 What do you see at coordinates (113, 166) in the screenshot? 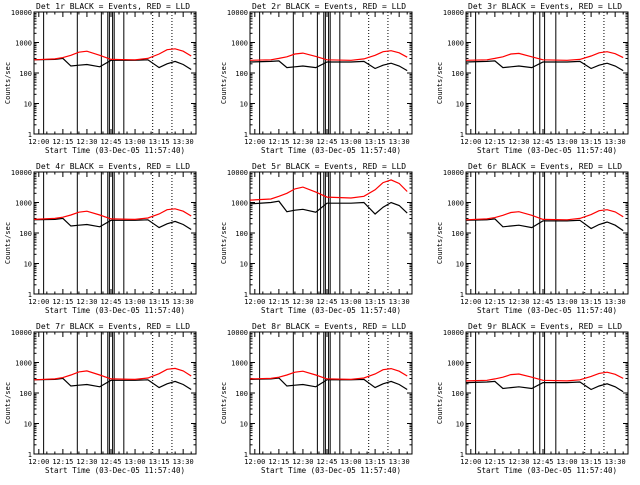
I see `chart-title: Det 4r BLACK = Events, RED = LLD` at bounding box center [113, 166].